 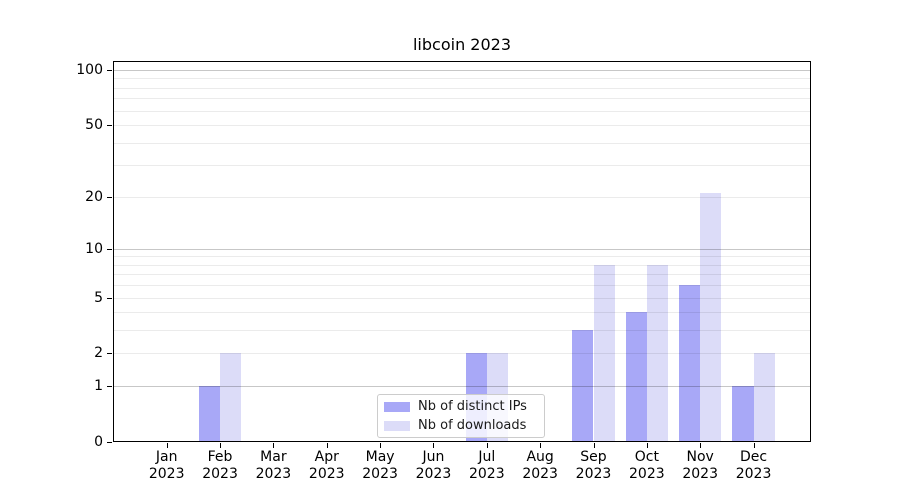 I want to click on y-tick-label: 50, so click(x=94, y=125).